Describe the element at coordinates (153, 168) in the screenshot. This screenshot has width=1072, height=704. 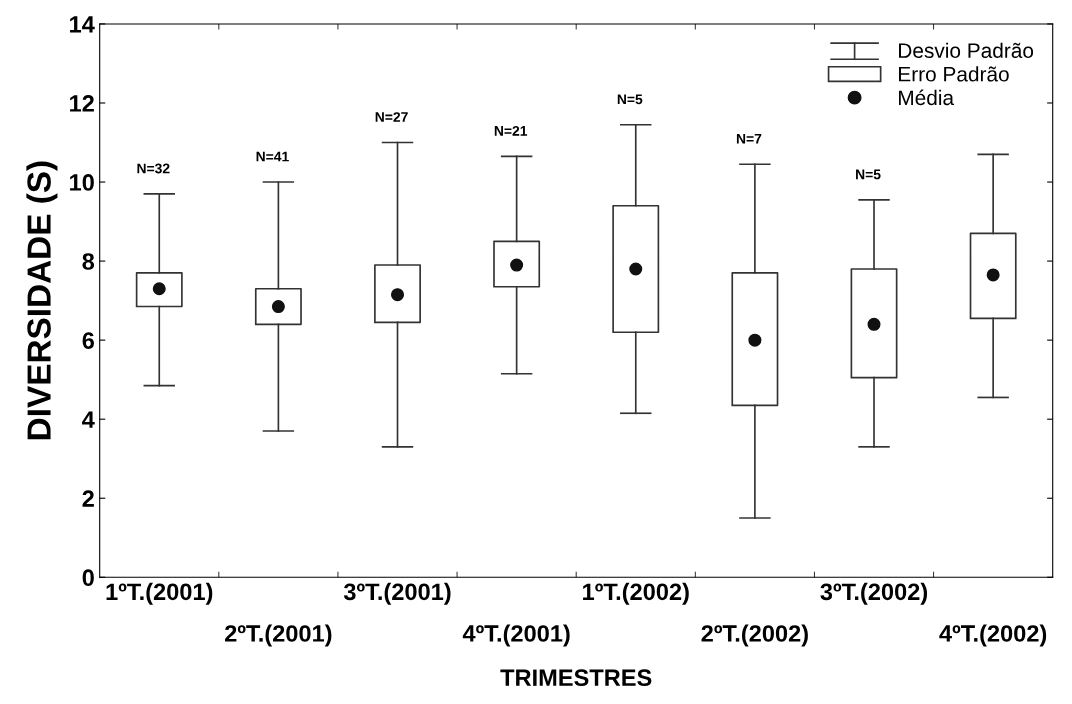
I see `annotation: N=32` at that location.